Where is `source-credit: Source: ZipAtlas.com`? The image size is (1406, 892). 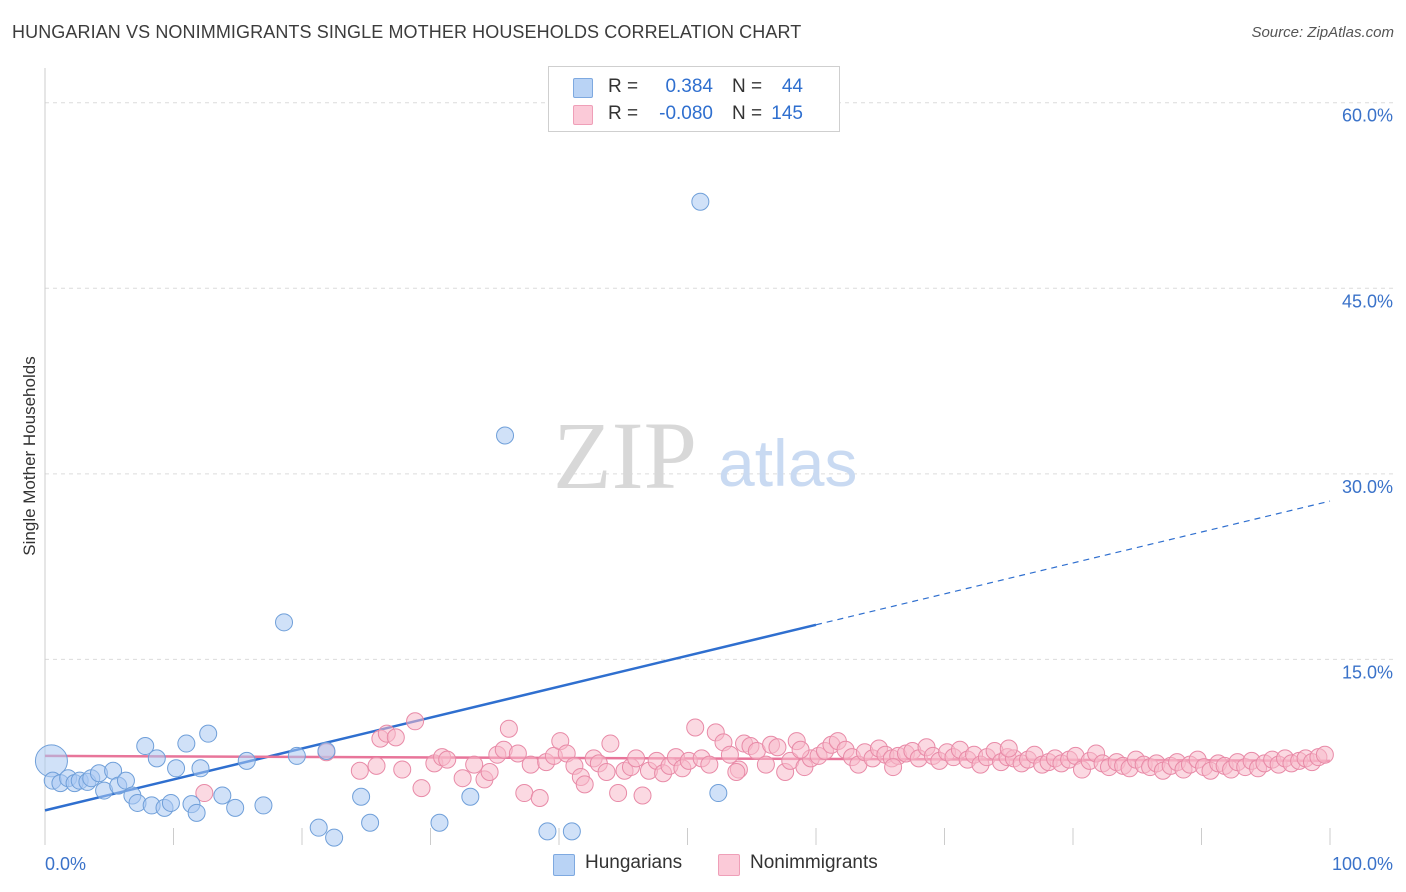 source-credit: Source: ZipAtlas.com is located at coordinates (1322, 32).